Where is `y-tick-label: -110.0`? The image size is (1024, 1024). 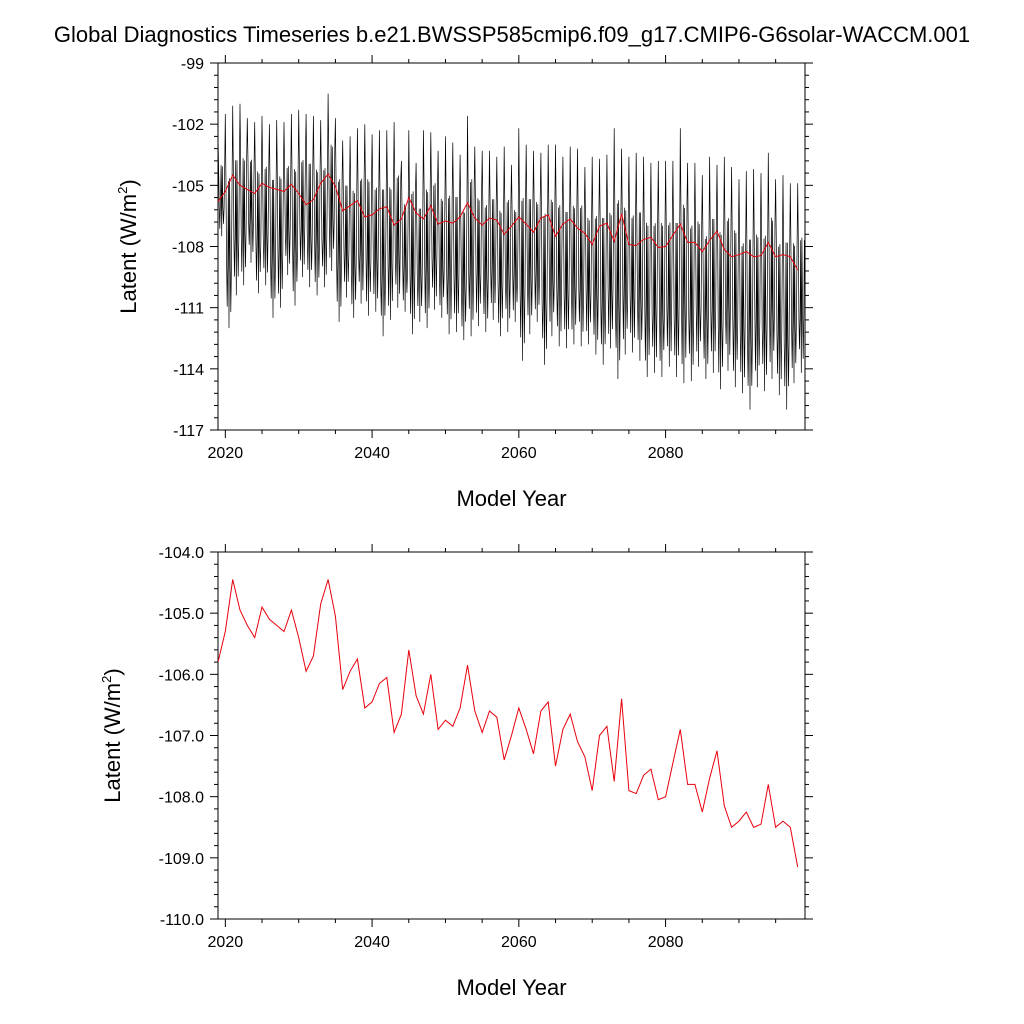 y-tick-label: -110.0 is located at coordinates (182, 920).